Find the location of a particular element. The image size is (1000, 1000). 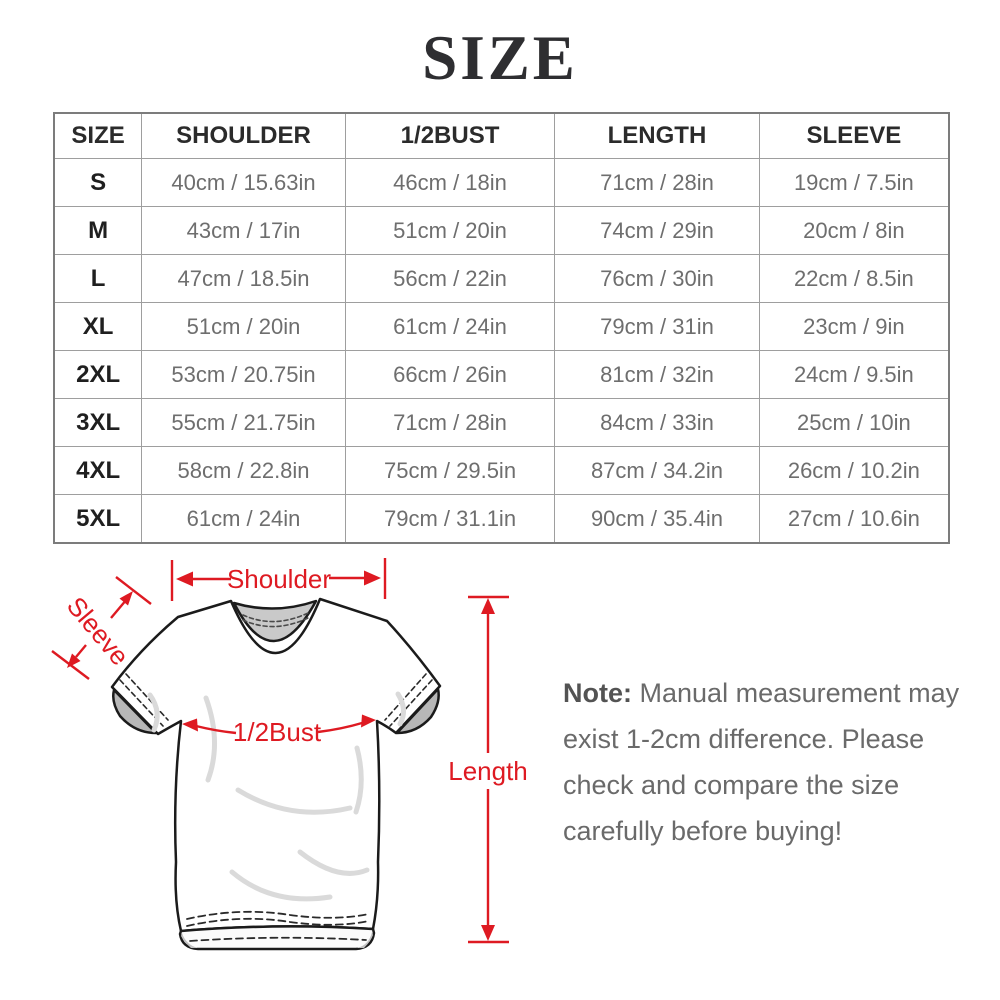

value-cell: 25cm / 10in is located at coordinates (854, 422).